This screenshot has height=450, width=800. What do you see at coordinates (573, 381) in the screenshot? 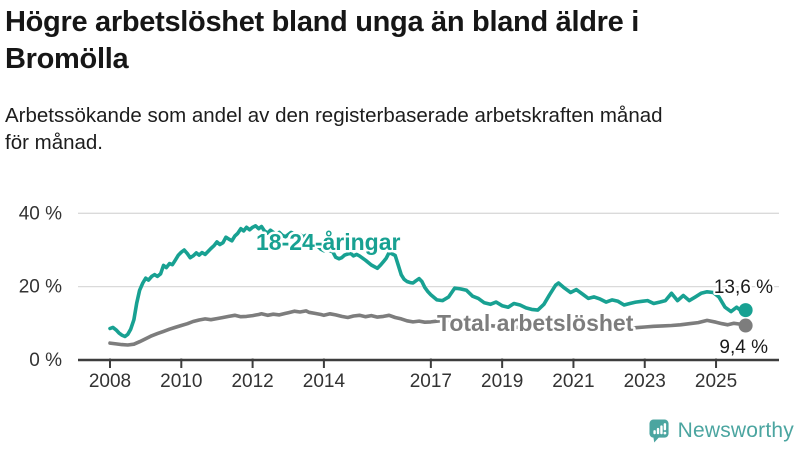
I see `x-tick-label: 2021` at bounding box center [573, 381].